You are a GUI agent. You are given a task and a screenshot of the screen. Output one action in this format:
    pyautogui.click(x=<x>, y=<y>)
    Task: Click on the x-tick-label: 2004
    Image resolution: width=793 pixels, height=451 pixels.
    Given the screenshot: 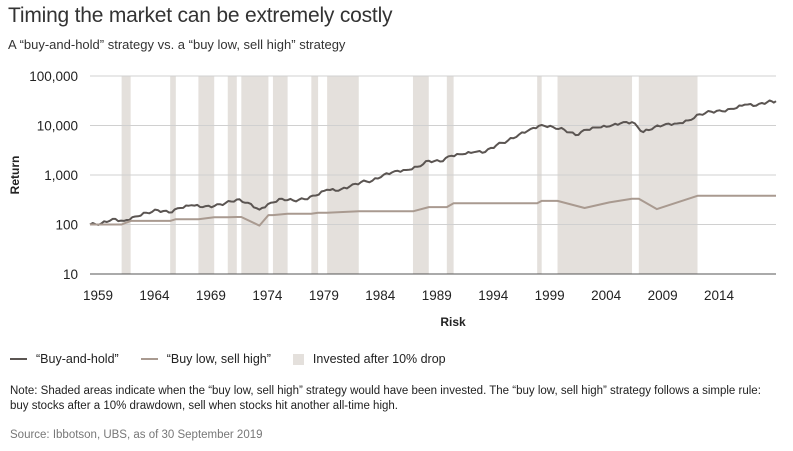 What is the action you would take?
    pyautogui.click(x=606, y=295)
    